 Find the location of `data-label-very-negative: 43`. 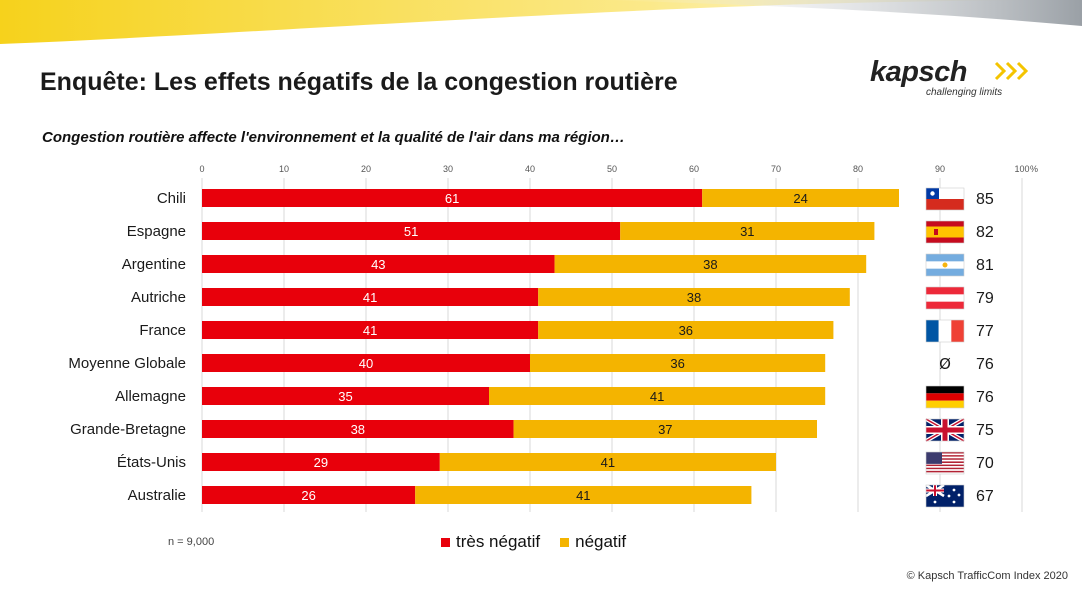

data-label-very-negative: 43 is located at coordinates (378, 264).